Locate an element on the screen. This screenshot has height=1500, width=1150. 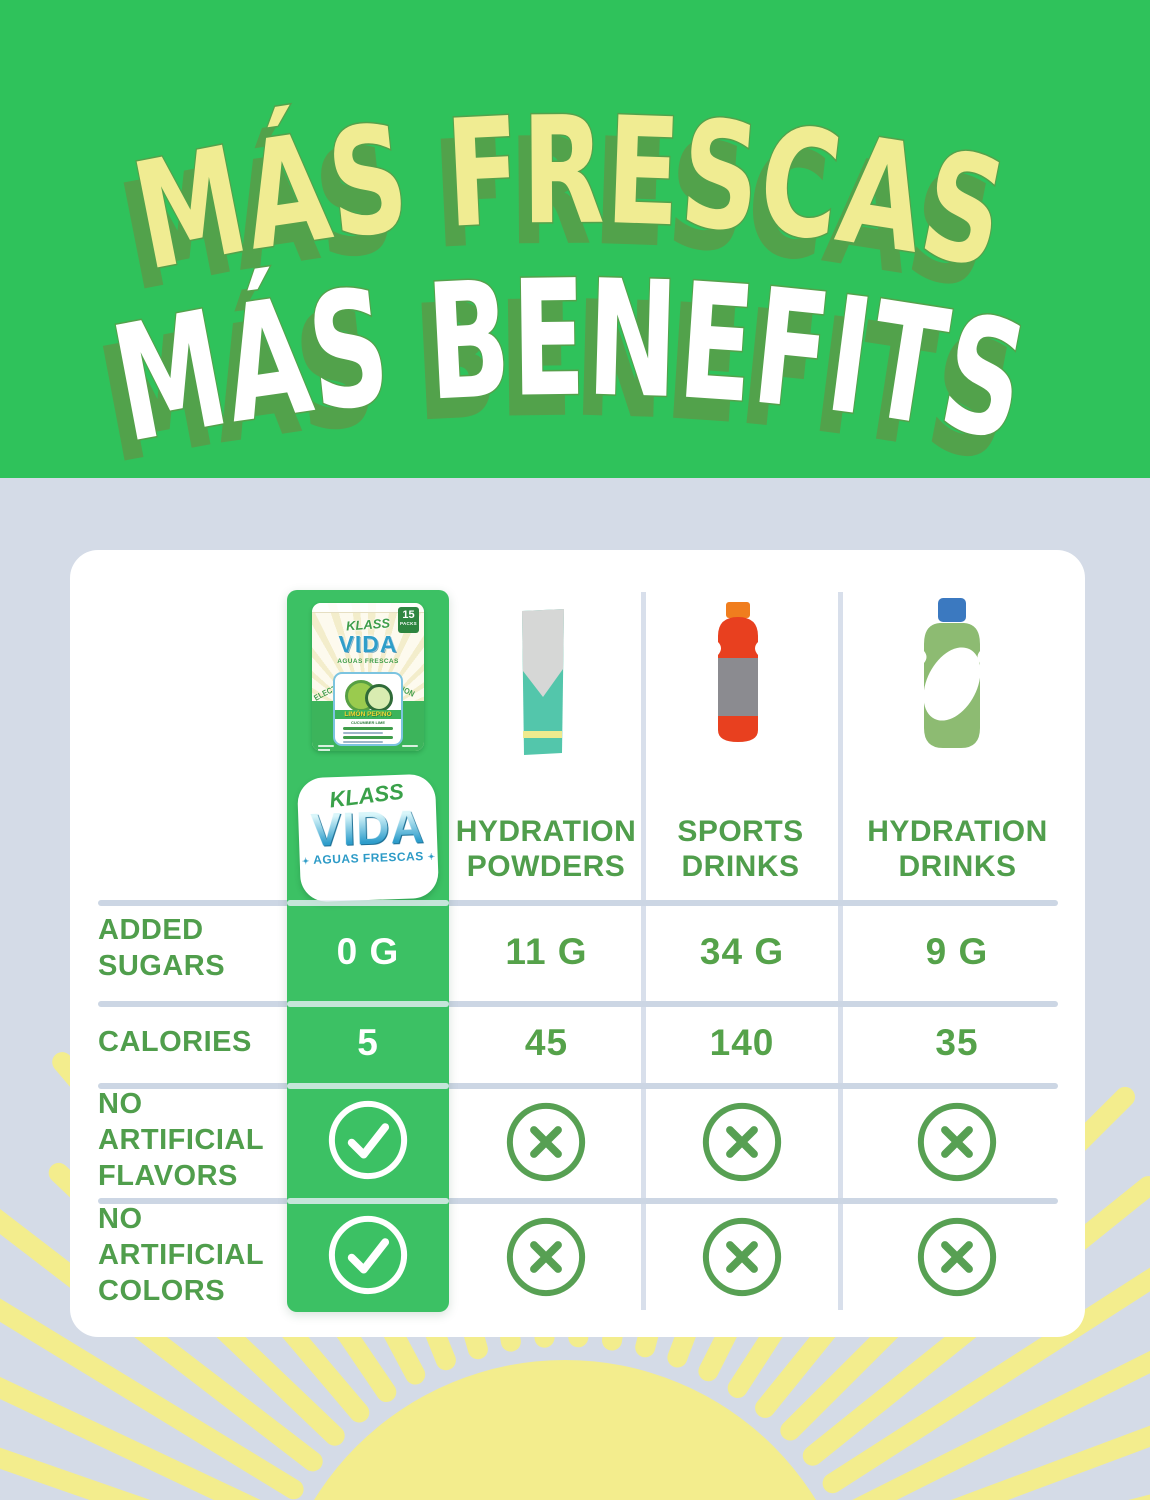
packet-flavor-en: CUCUMBER LIME is located at coordinates (368, 722).